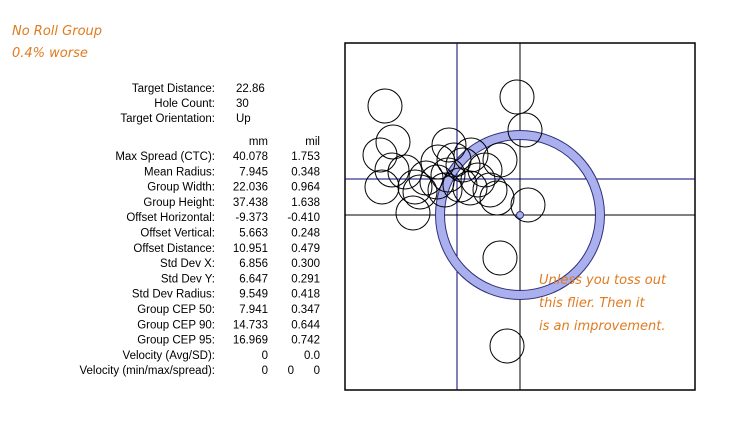  I want to click on info-label: Target Orientation:, so click(167, 119).